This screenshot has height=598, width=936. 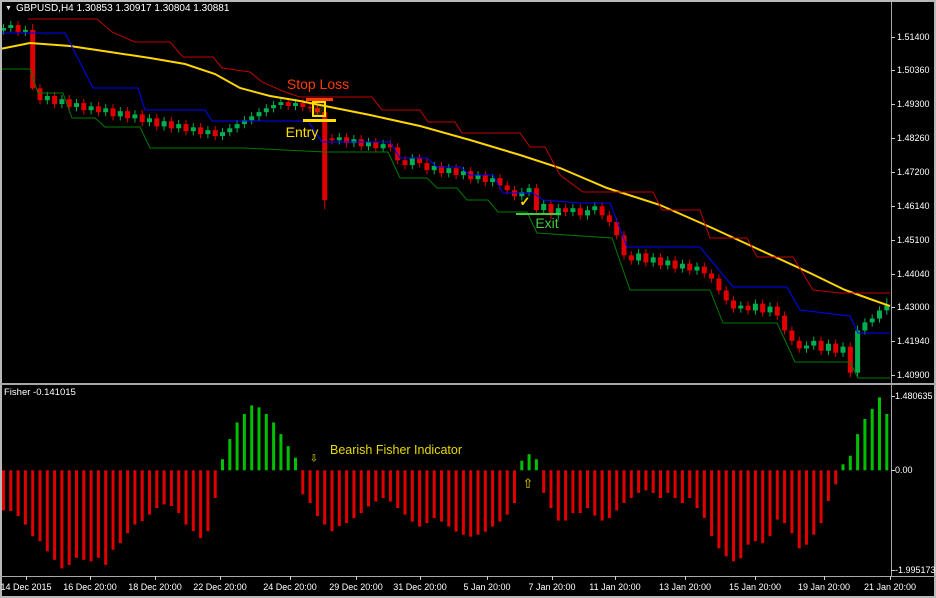 I want to click on price-axis-label: 1.50360, so click(x=913, y=70).